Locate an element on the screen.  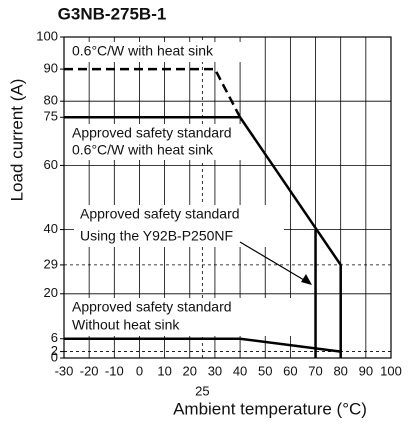
x-tick-label: 80 is located at coordinates (340, 370).